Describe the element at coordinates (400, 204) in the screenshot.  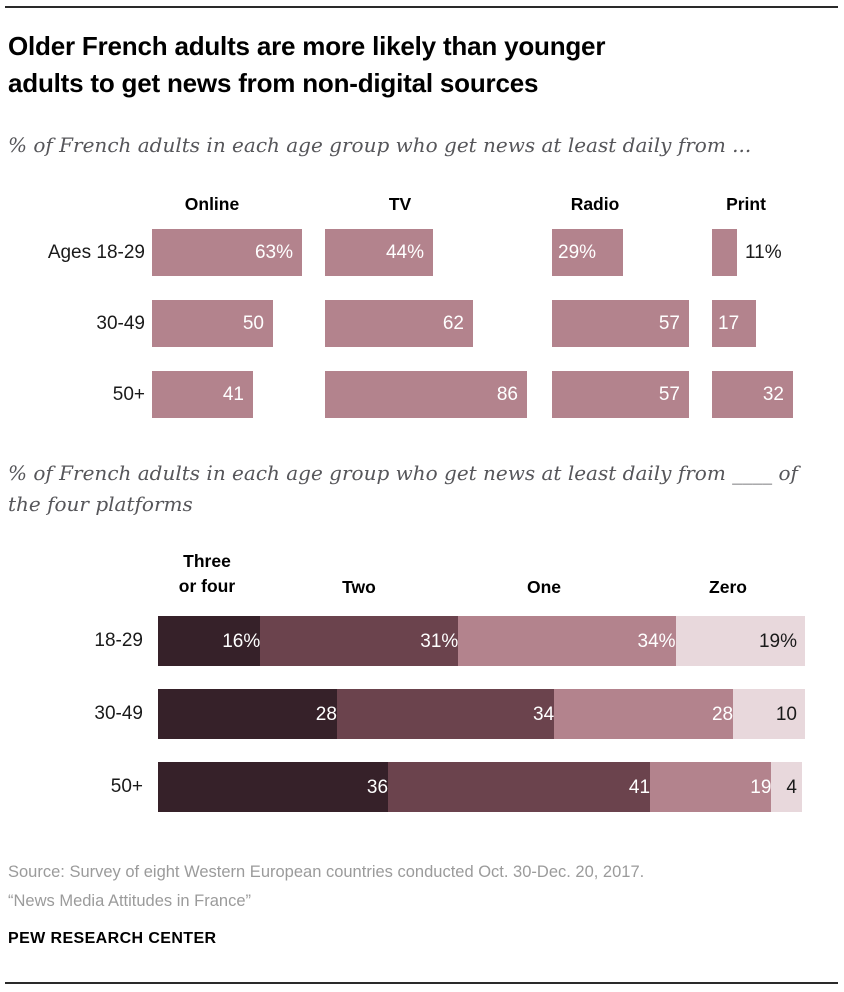
I see `column-header-tv: TV` at that location.